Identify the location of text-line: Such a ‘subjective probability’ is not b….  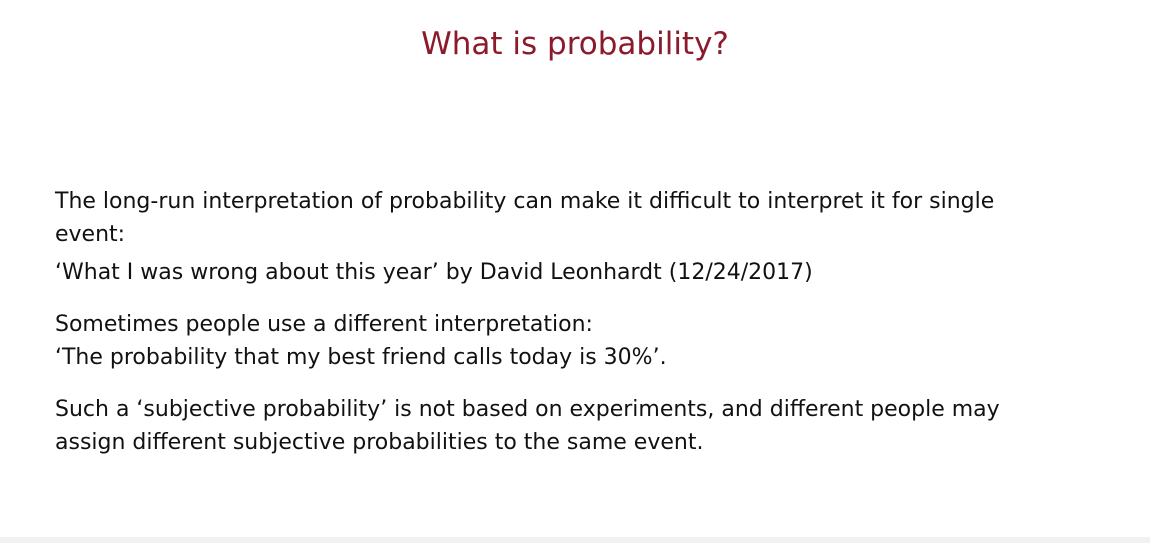
(527, 409).